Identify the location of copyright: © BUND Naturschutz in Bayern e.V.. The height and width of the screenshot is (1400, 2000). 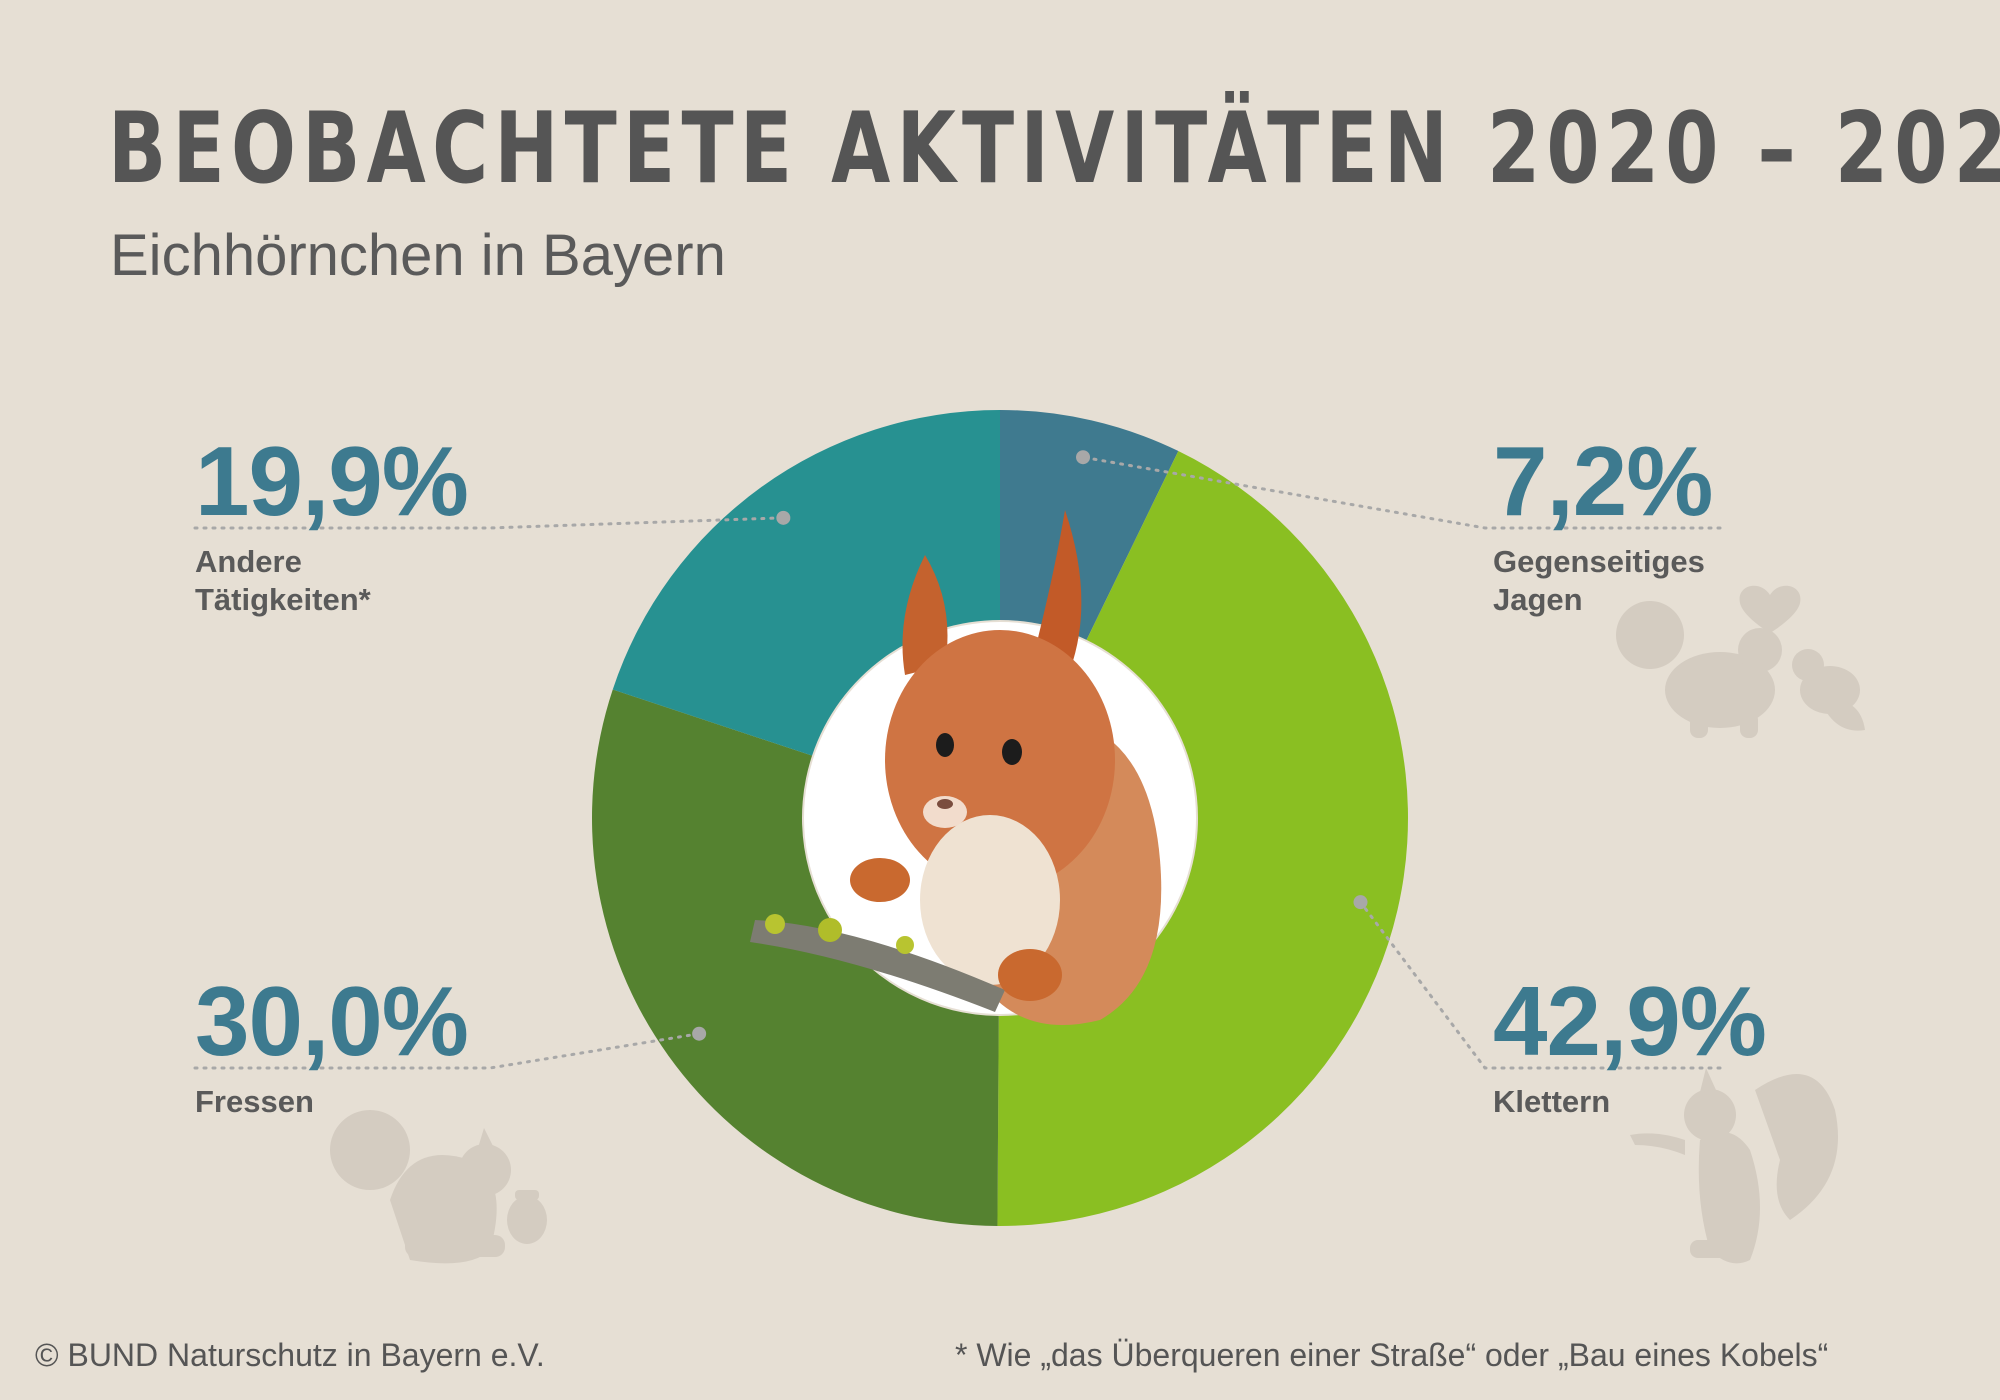
(290, 1355).